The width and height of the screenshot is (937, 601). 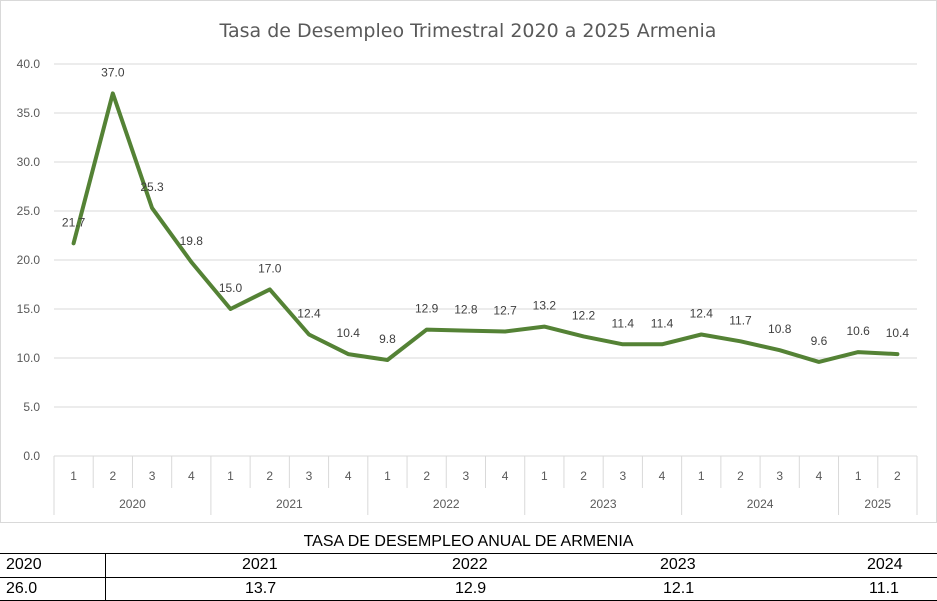 What do you see at coordinates (289, 504) in the screenshot?
I see `x-group-label: 2021` at bounding box center [289, 504].